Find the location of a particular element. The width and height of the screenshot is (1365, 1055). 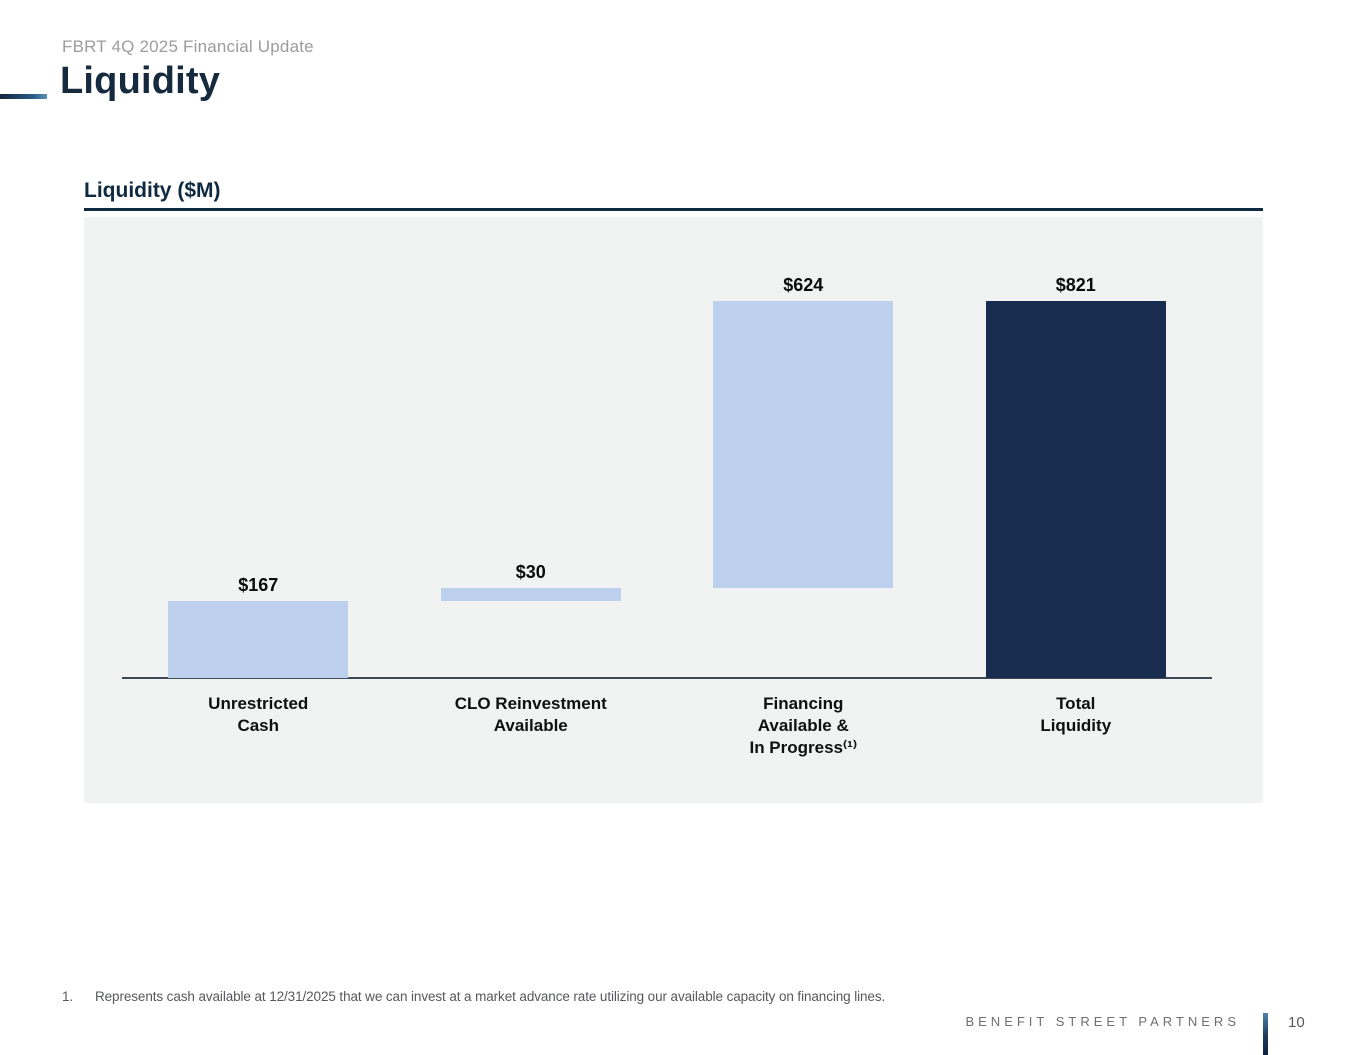

bar-value-clo-reinvestment-available: $30 is located at coordinates (530, 571).